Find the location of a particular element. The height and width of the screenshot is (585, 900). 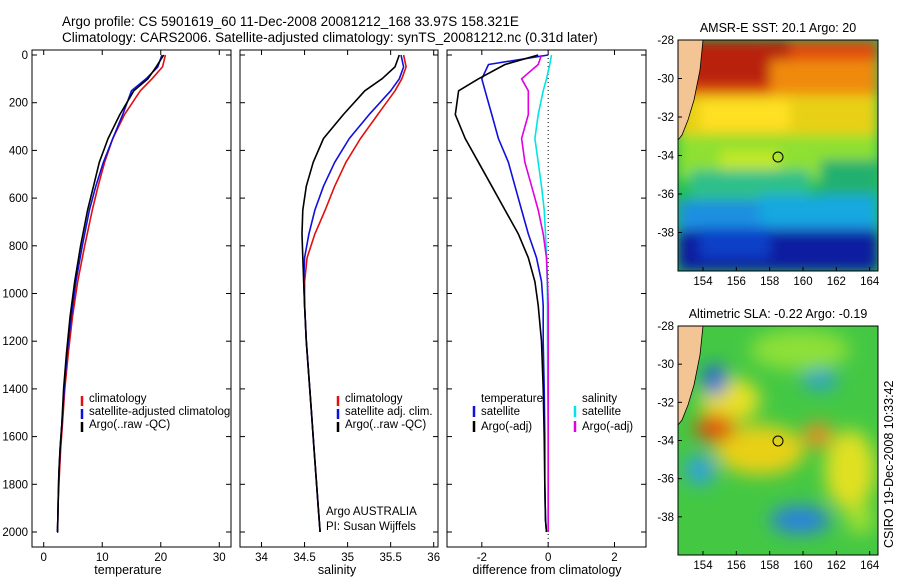

side-timestamp: CSIRO 19-Dec-2008 10:33:42 is located at coordinates (889, 464).